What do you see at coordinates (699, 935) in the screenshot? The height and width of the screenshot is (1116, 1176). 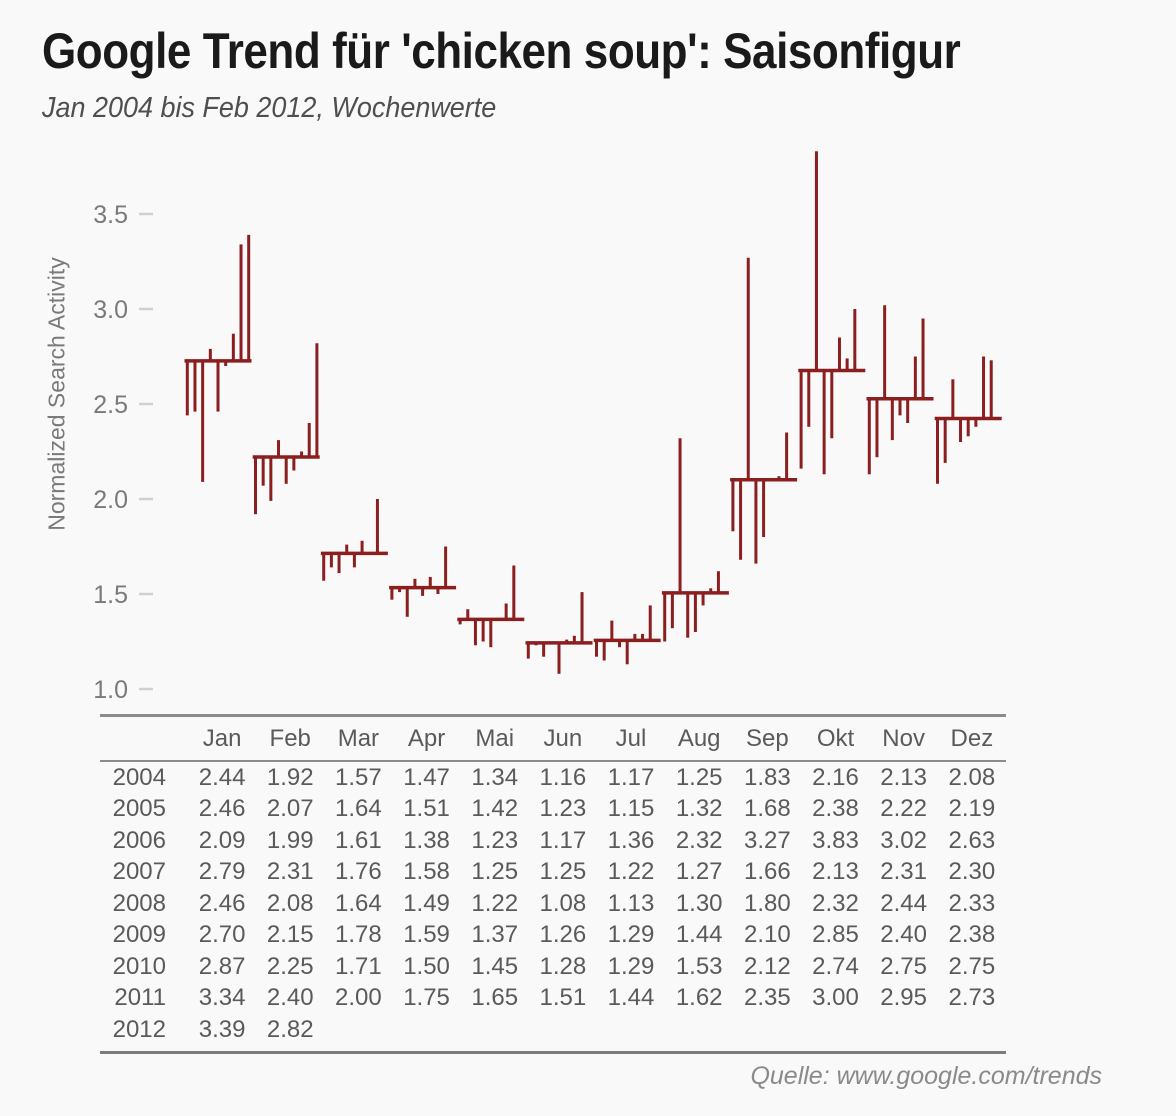 I see `table-cell: 1.44` at bounding box center [699, 935].